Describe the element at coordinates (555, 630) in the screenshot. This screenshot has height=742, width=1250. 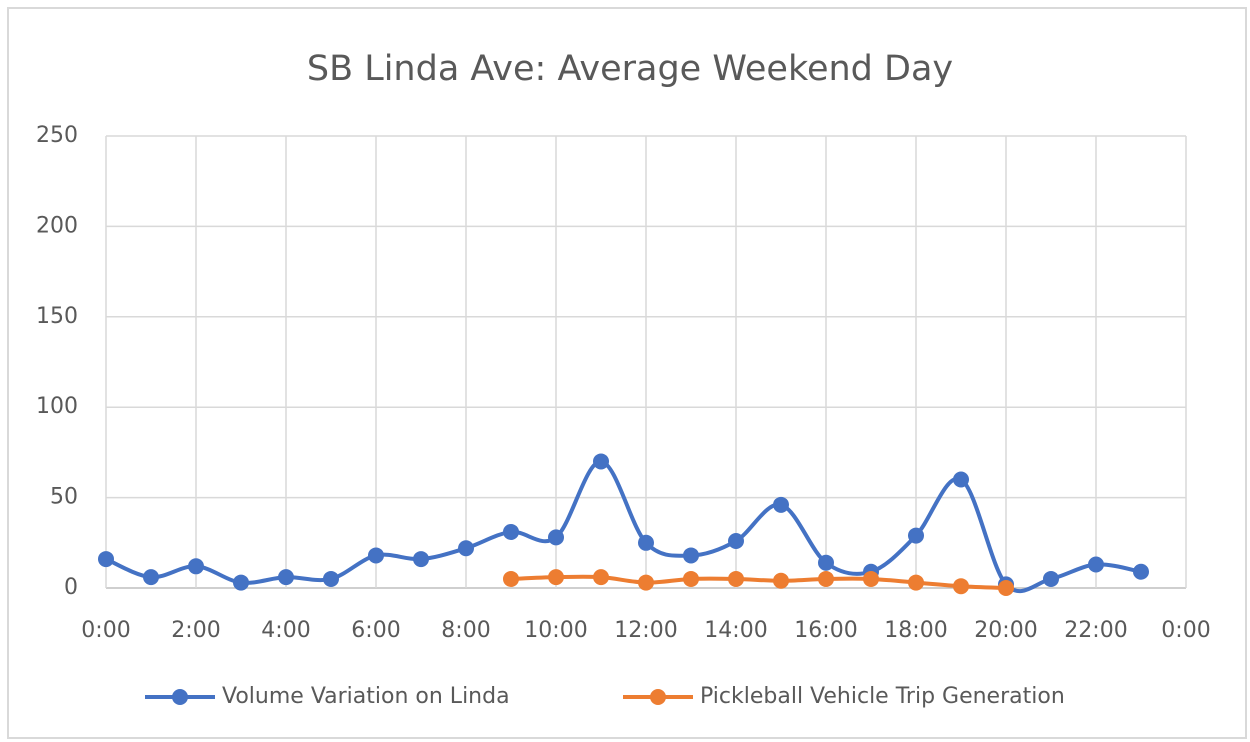
I see `x-tick-label: 10:00` at that location.